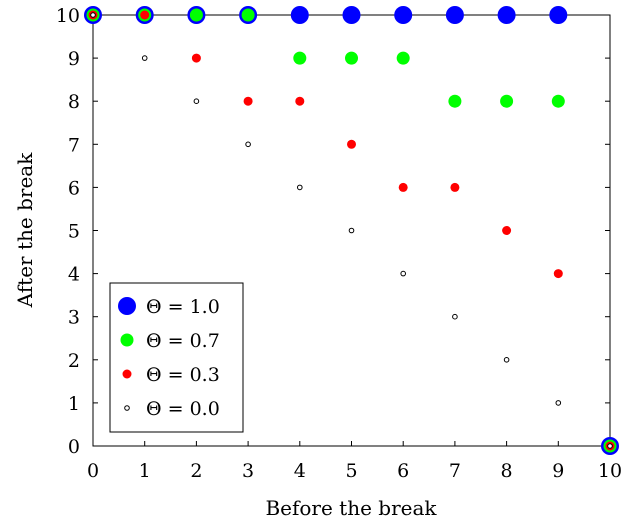 This screenshot has height=529, width=626. Describe the element at coordinates (403, 471) in the screenshot. I see `x-tick-label: 6` at that location.